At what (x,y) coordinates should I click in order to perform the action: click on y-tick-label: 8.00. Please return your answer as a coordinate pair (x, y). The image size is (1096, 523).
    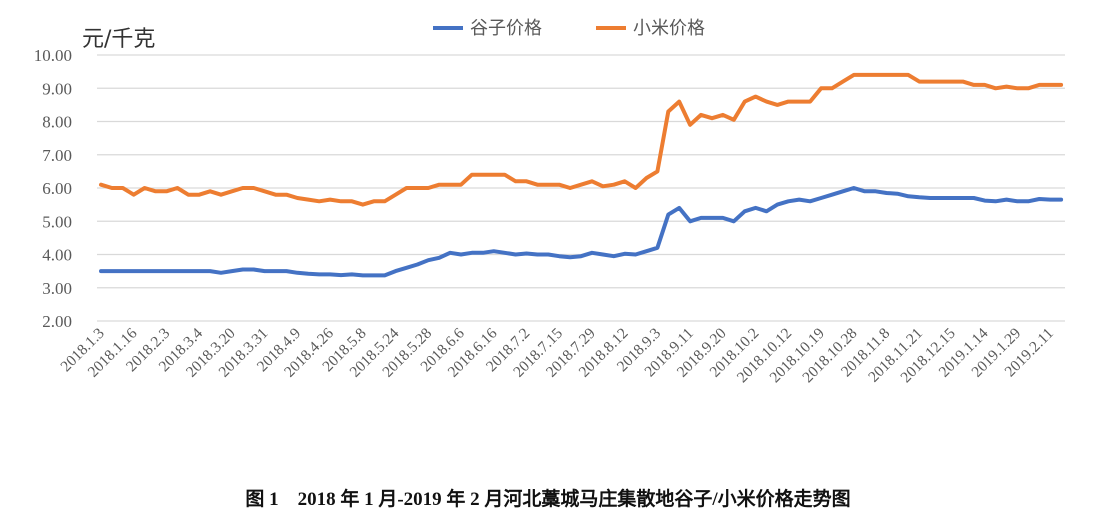
    Looking at the image, I should click on (57, 122).